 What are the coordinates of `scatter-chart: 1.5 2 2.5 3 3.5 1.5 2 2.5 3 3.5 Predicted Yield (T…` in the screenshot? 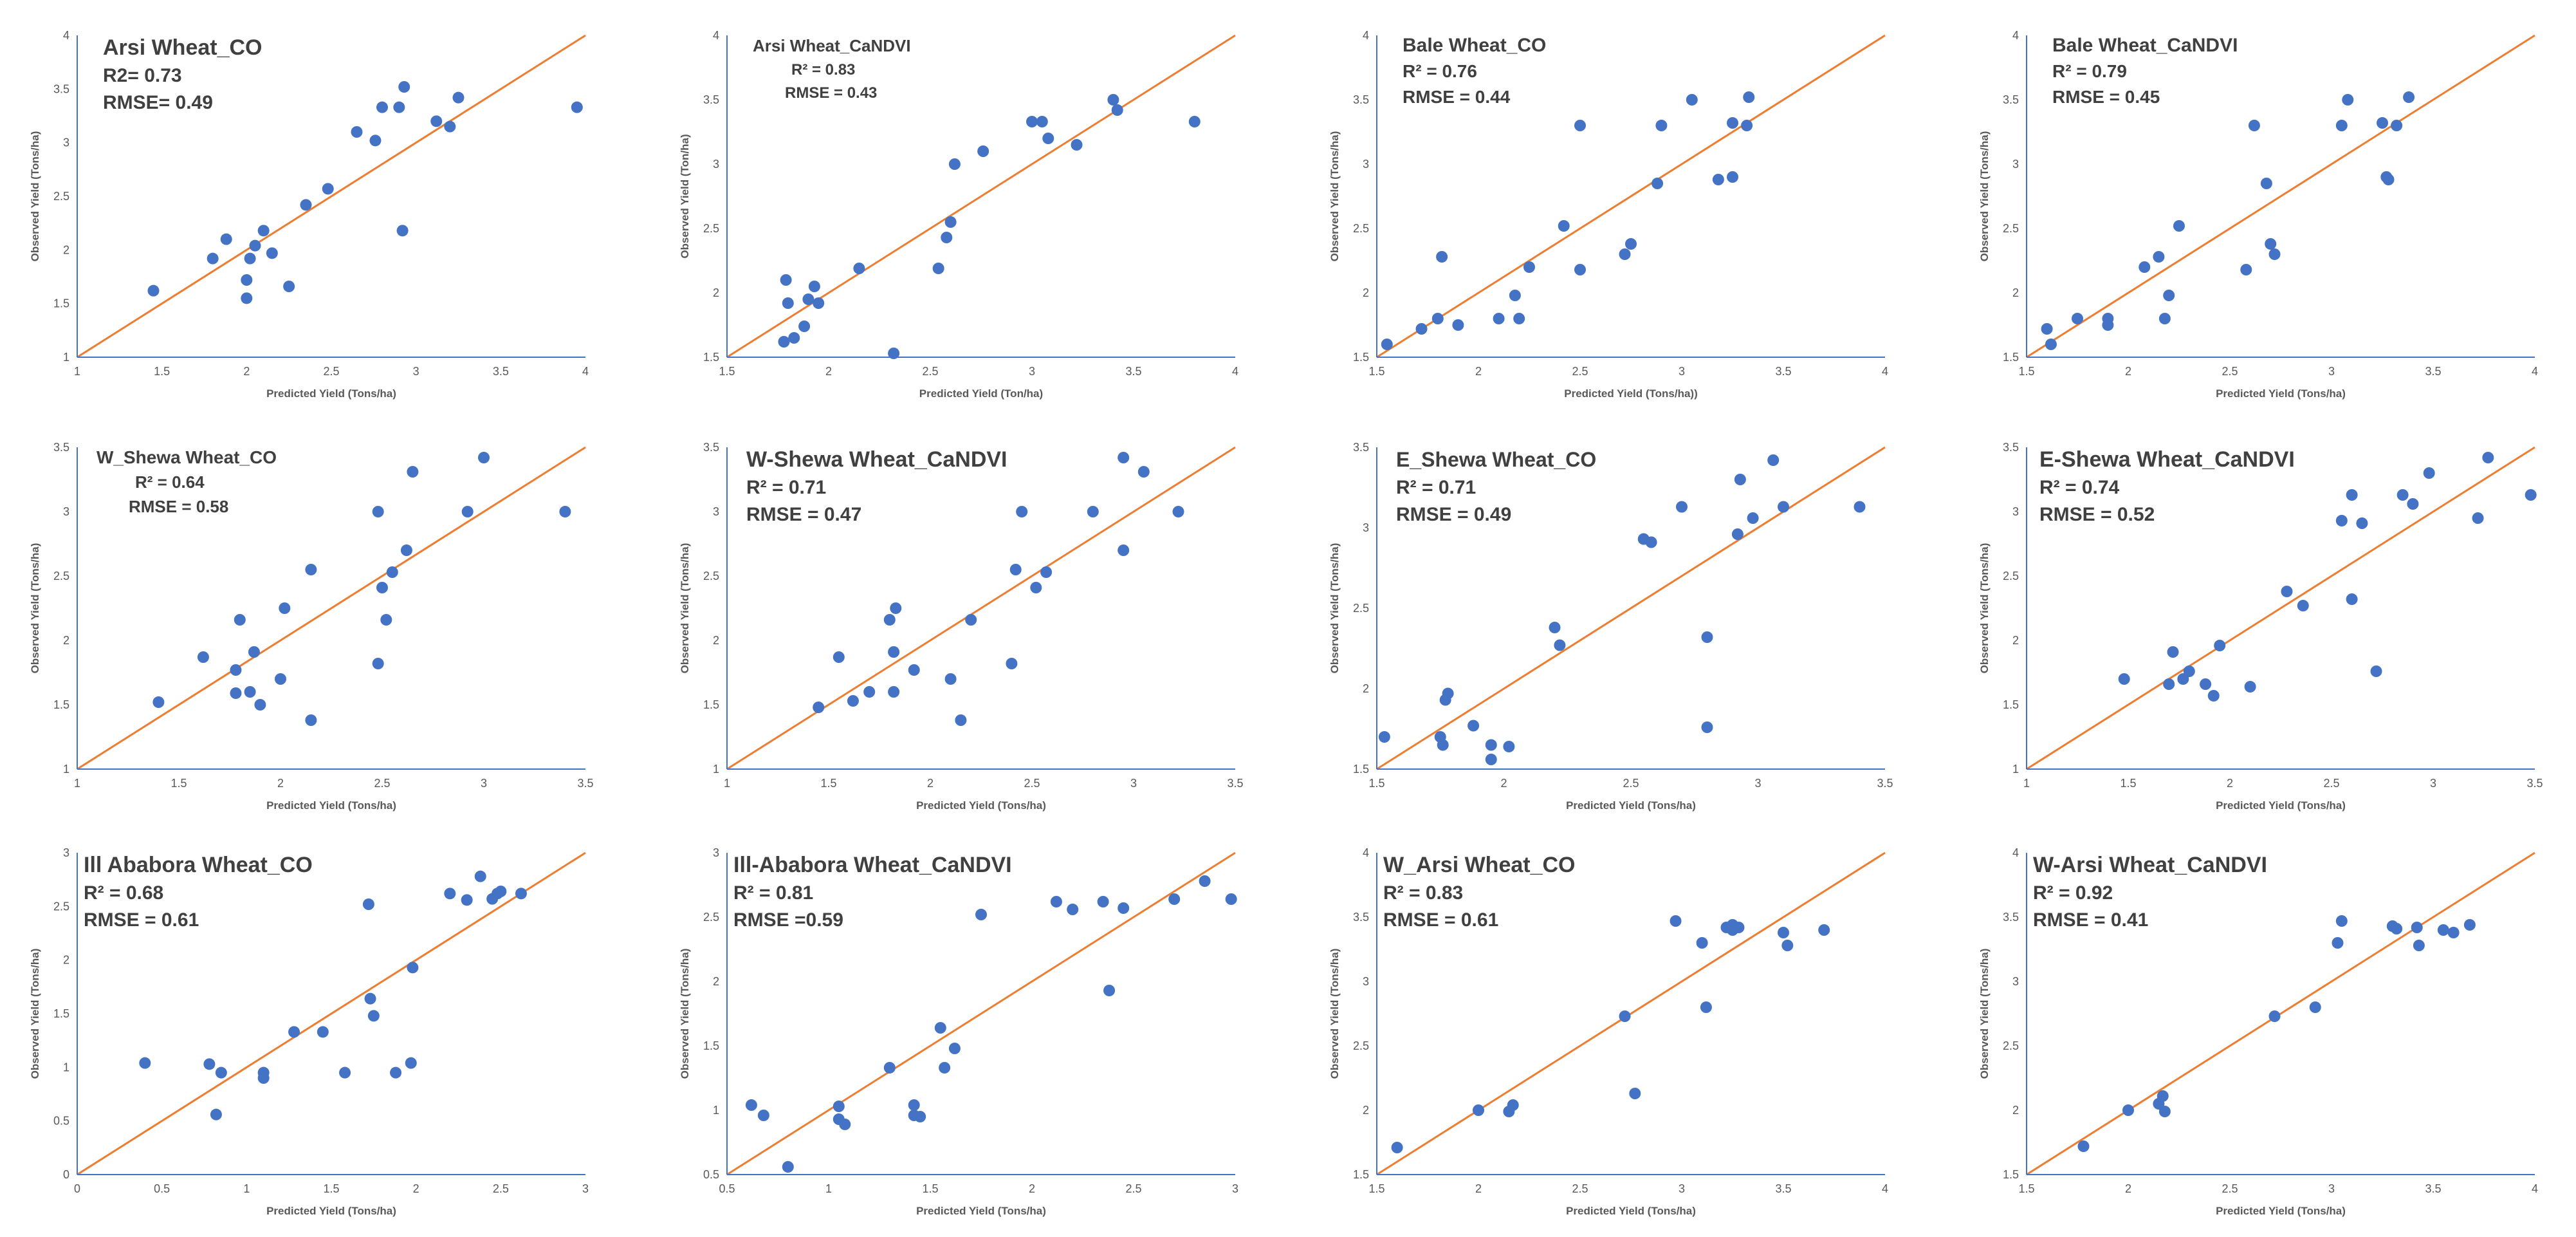 It's located at (1611, 626).